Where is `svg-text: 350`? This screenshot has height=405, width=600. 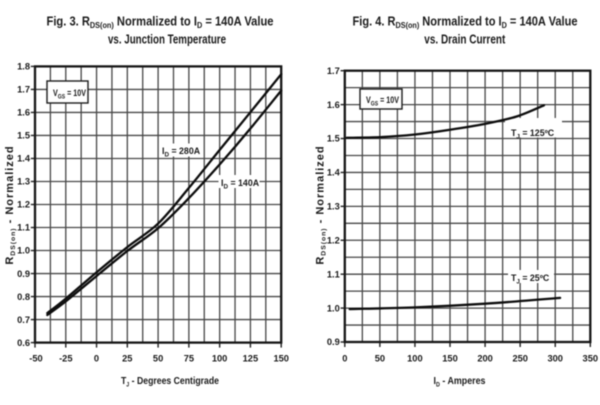 svg-text: 350 is located at coordinates (591, 359).